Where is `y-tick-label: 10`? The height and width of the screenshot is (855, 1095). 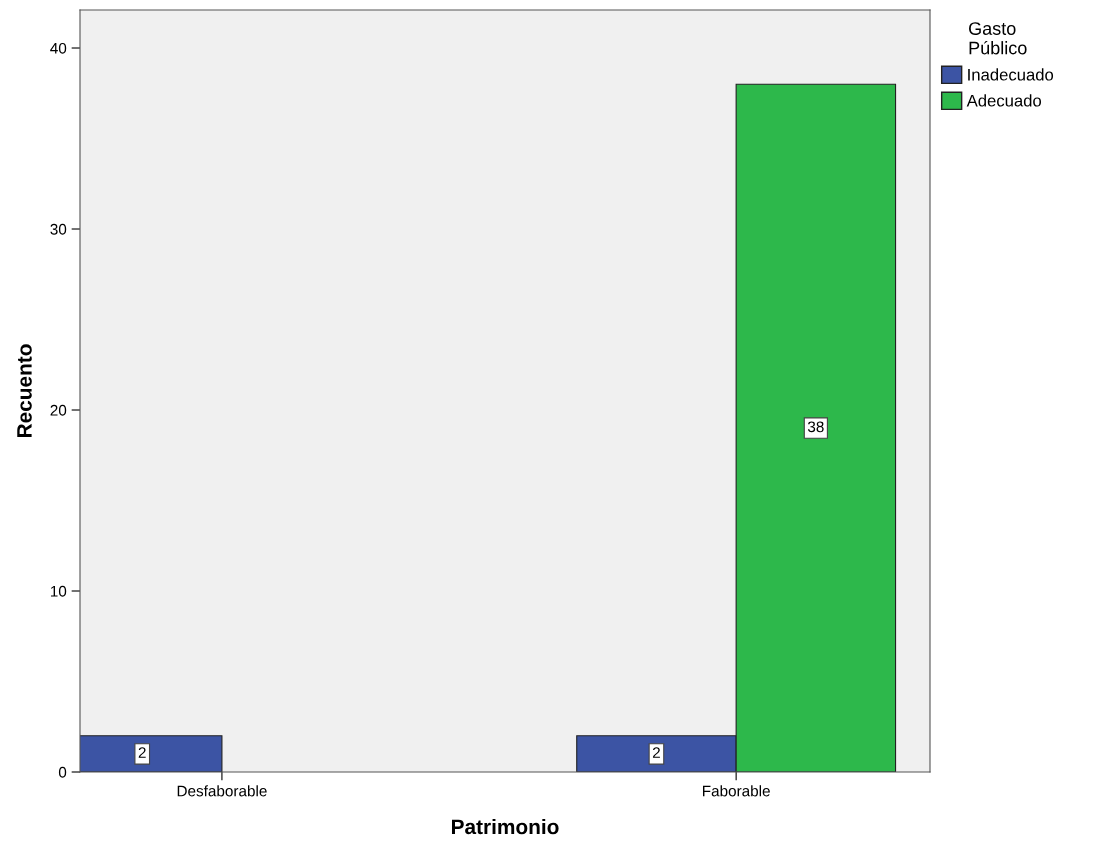
y-tick-label: 10 is located at coordinates (58, 591).